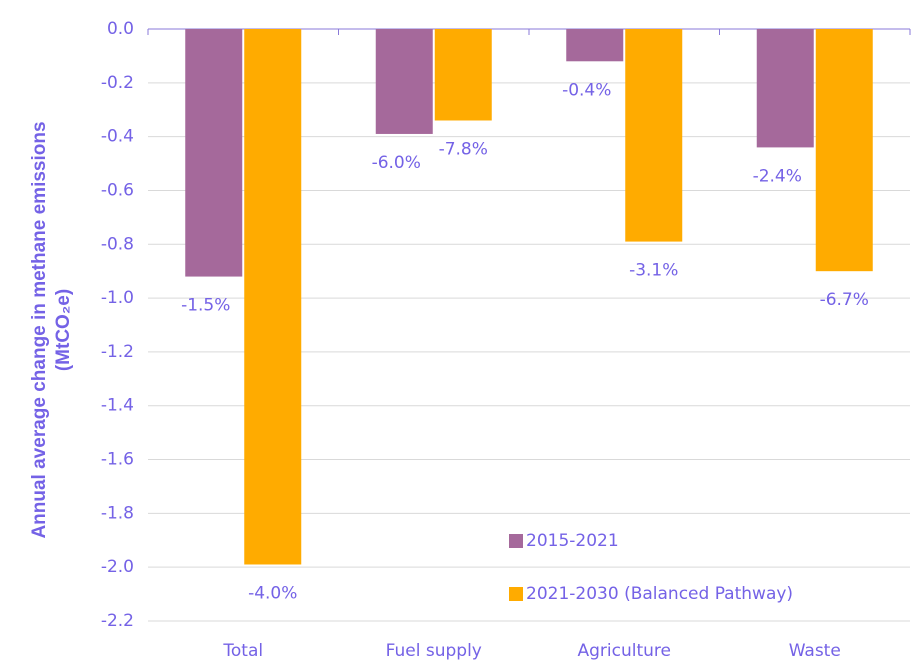 Image resolution: width=913 pixels, height=661 pixels. Describe the element at coordinates (63, 330) in the screenshot. I see `y-label-line: (MtCO₂e)` at that location.